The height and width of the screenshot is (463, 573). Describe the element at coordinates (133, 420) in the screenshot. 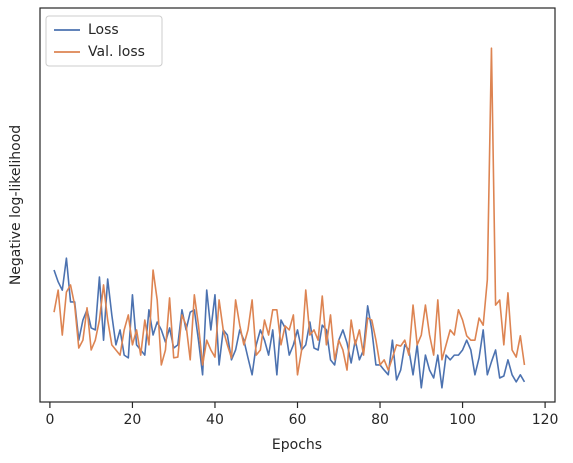

I see `x-tick-label: 20` at that location.